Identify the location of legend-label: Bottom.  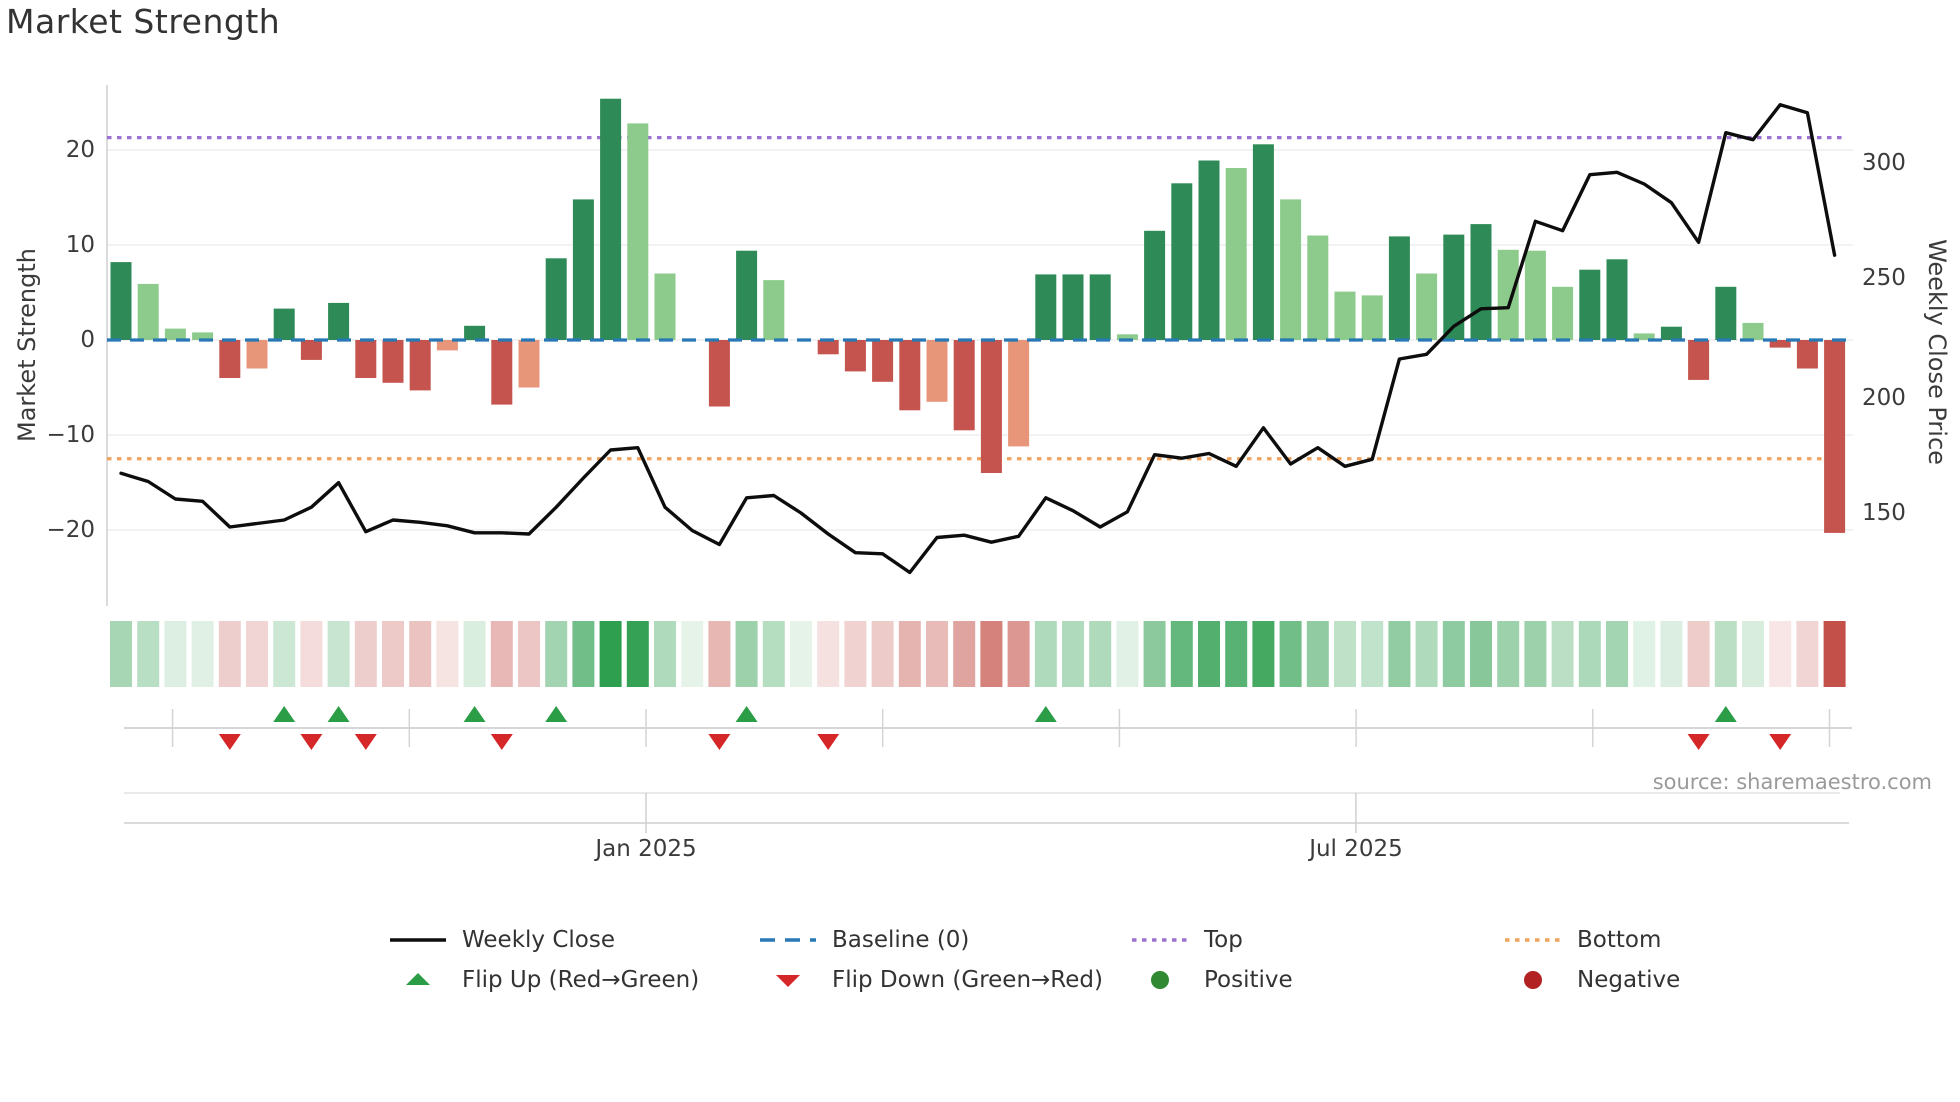
(1619, 940).